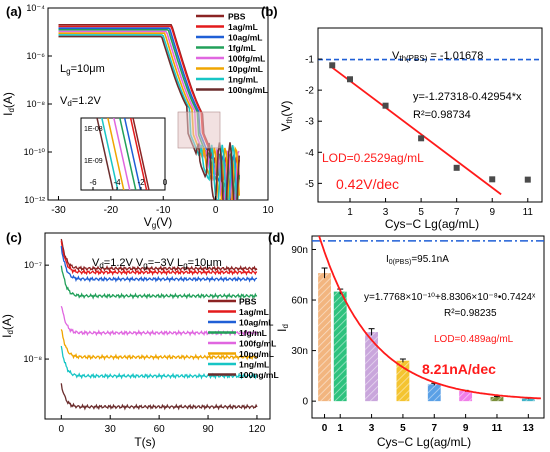 The width and height of the screenshot is (550, 452). Describe the element at coordinates (242, 48) in the screenshot. I see `legend-label-a: 1fg/mL` at that location.